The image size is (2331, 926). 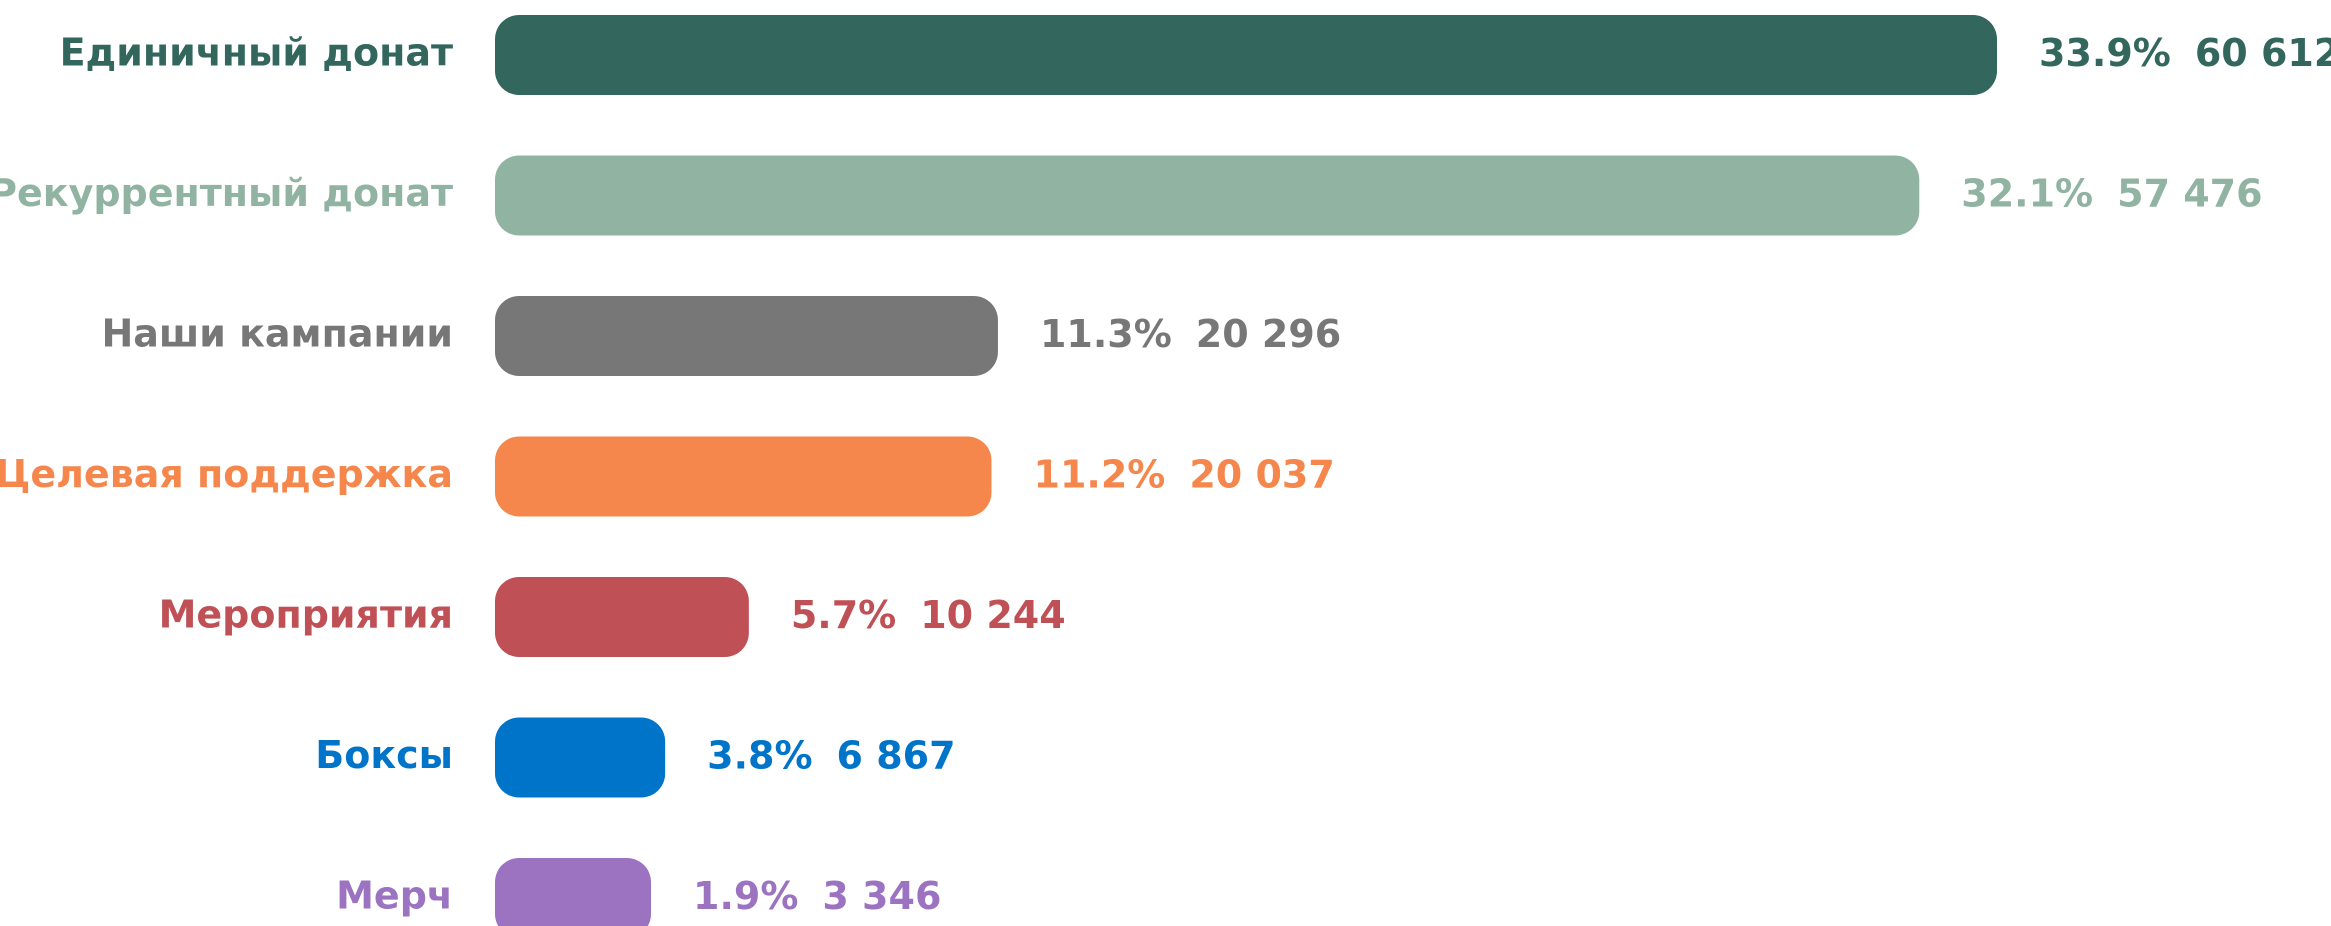 What do you see at coordinates (1106, 334) in the screenshot?
I see `percent-label: 11.3%` at bounding box center [1106, 334].